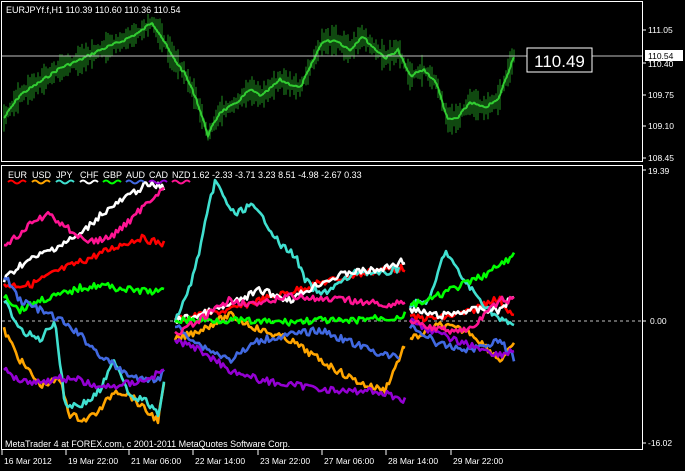 The height and width of the screenshot is (471, 685). Describe the element at coordinates (181, 175) in the screenshot. I see `legend-nzd: NZD` at that location.